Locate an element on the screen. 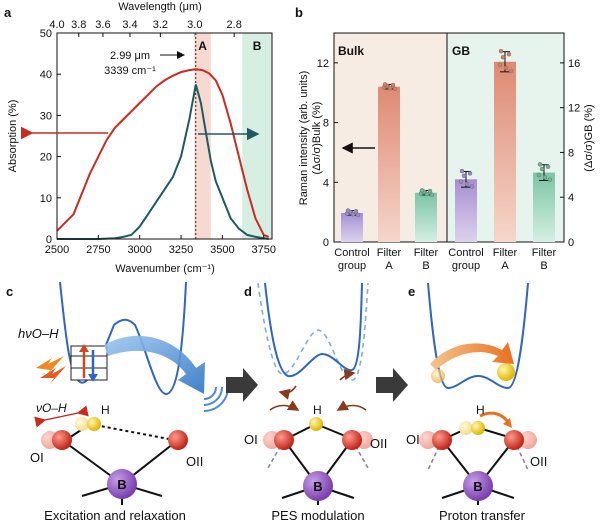 The height and width of the screenshot is (525, 600). x-tick-label: 3000 is located at coordinates (139, 250).